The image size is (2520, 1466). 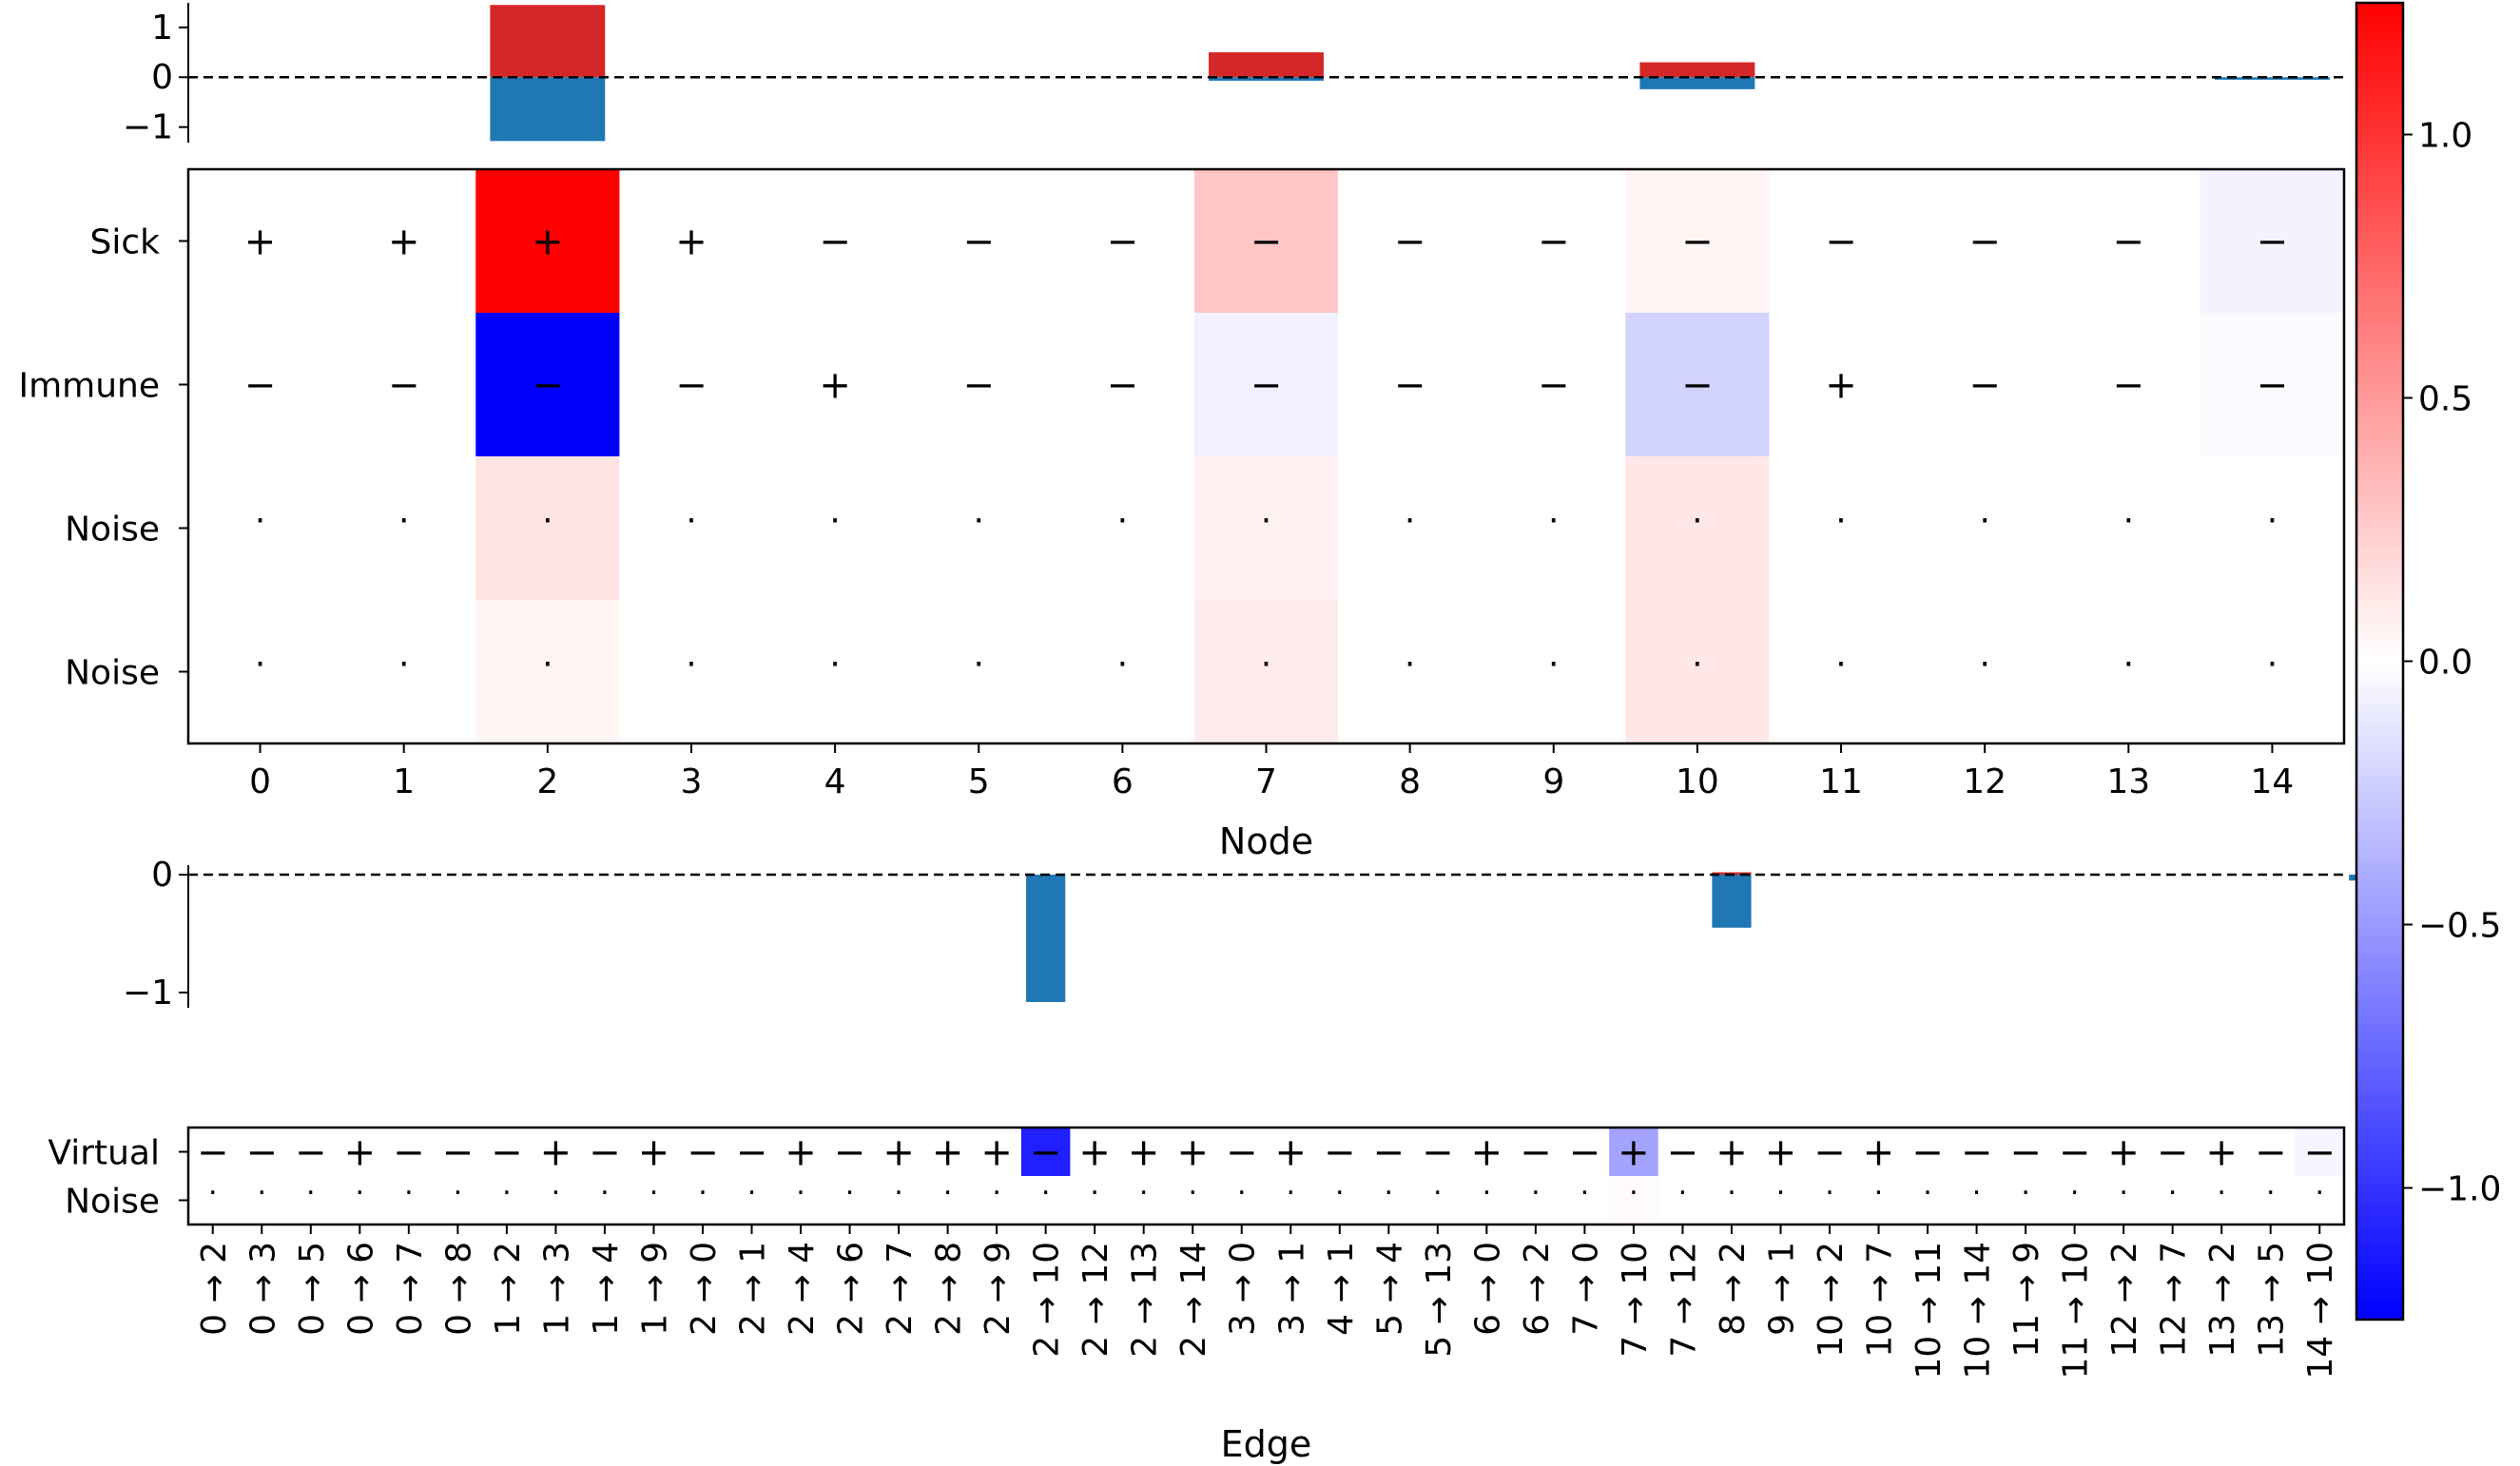 What do you see at coordinates (1266, 841) in the screenshot?
I see `node-heatmap-axis-title: Node` at bounding box center [1266, 841].